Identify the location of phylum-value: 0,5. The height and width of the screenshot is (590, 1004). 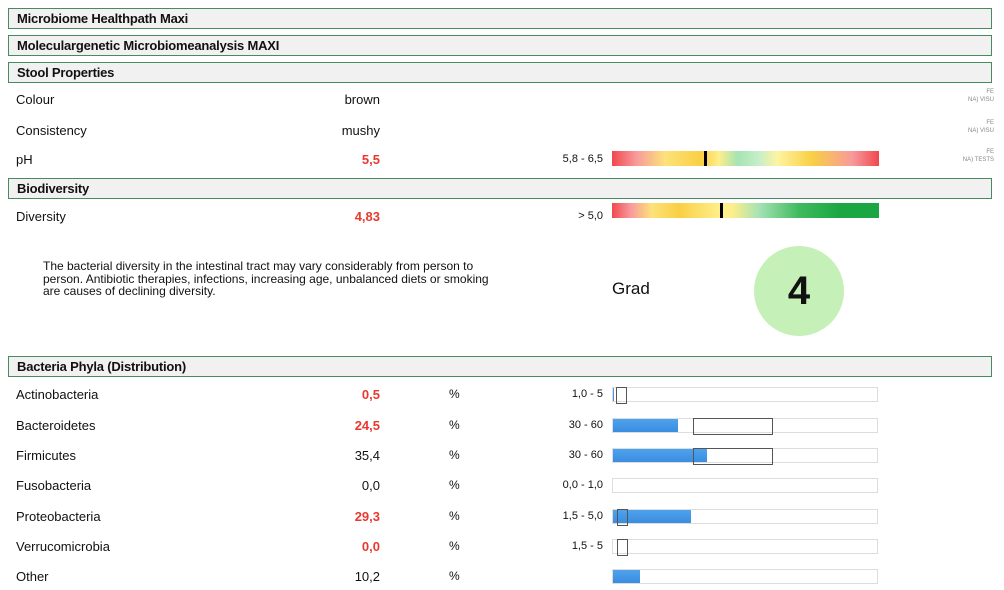
(370, 394).